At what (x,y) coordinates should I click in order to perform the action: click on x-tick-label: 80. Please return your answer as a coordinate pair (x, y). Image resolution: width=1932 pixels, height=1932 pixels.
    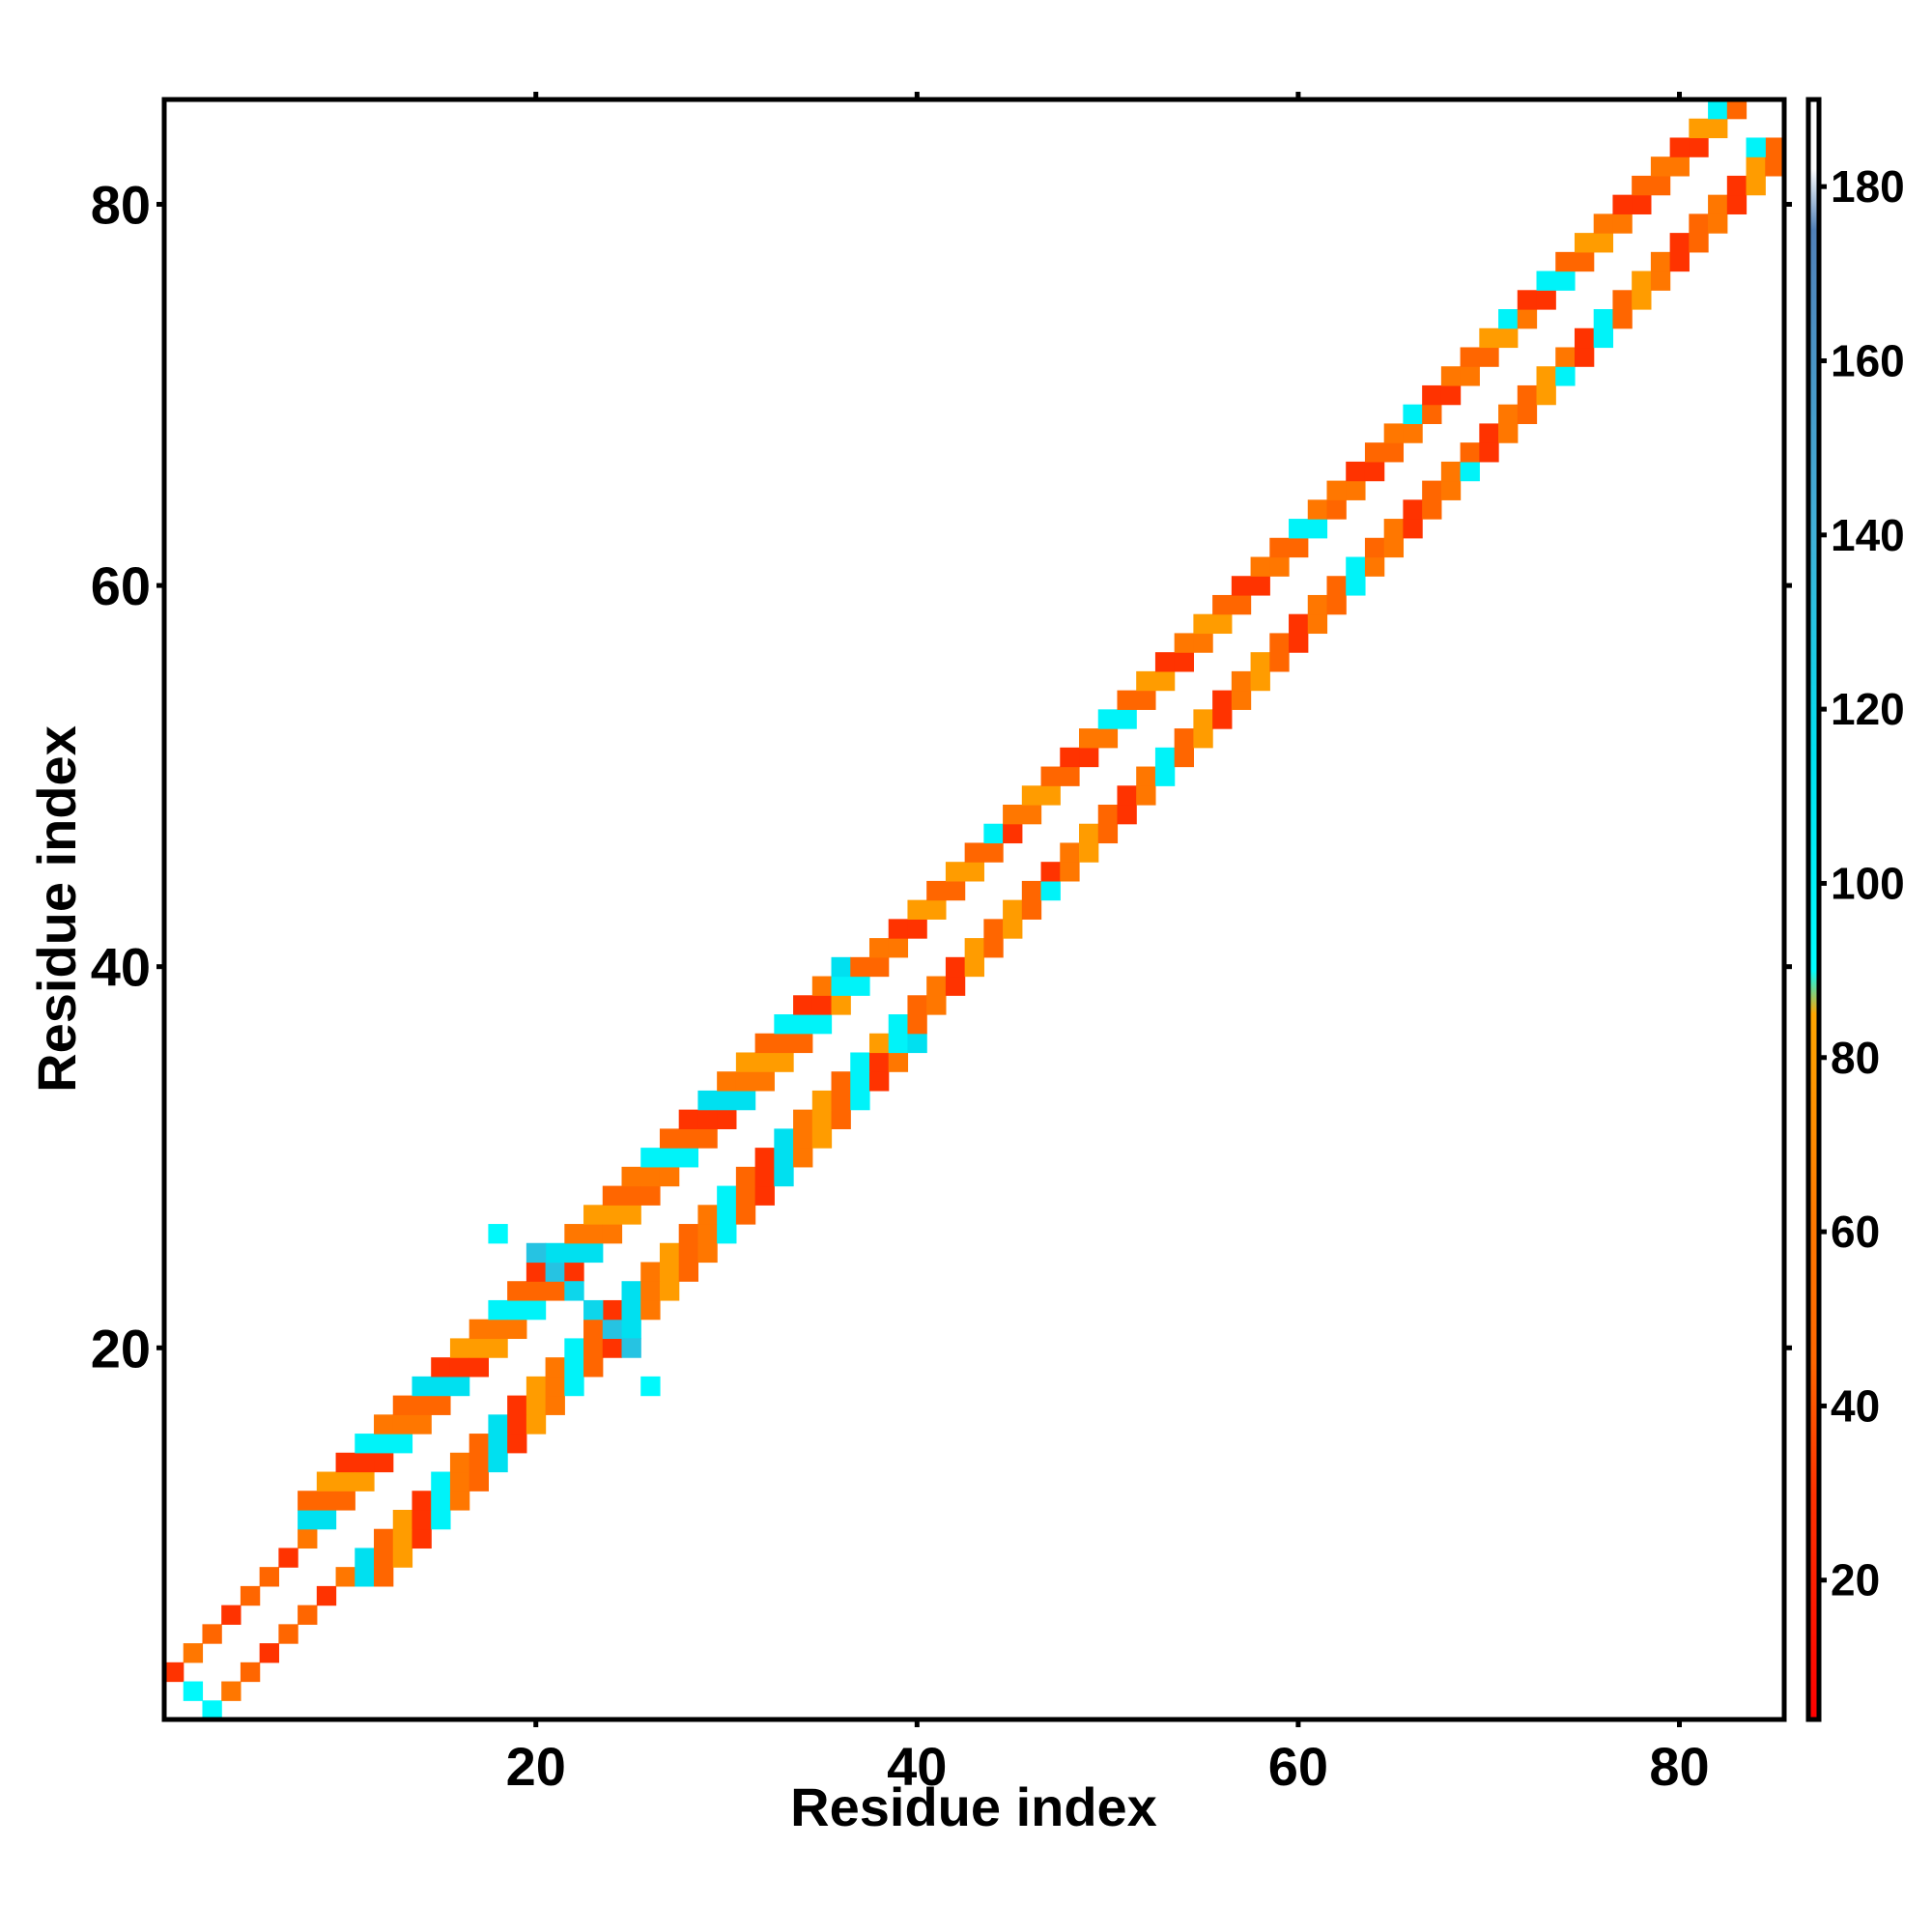
    Looking at the image, I should click on (1679, 1766).